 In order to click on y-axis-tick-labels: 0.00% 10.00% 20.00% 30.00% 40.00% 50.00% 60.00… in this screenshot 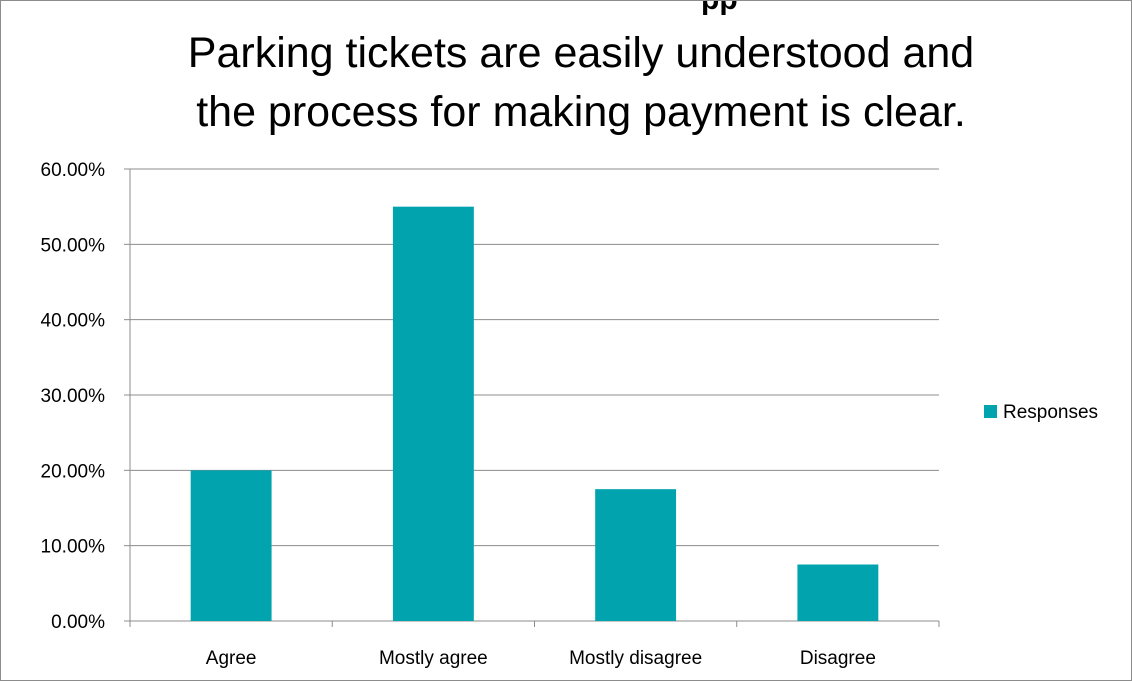, I will do `click(73, 396)`.